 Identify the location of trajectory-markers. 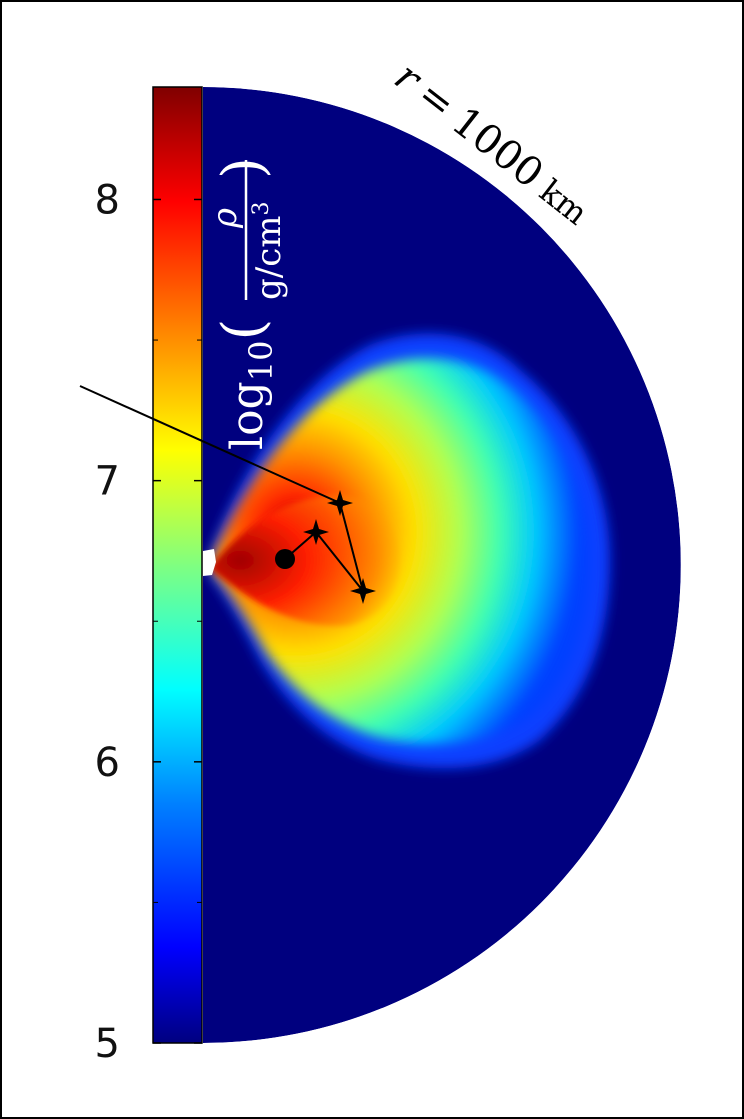
(325, 547).